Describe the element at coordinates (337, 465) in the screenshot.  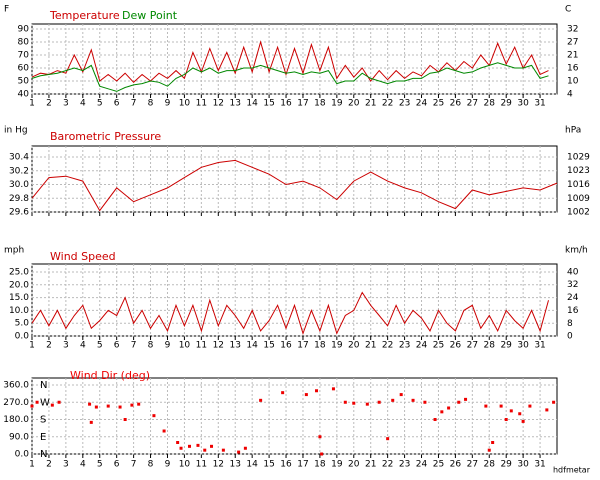
I see `x-tick-label: 19` at that location.